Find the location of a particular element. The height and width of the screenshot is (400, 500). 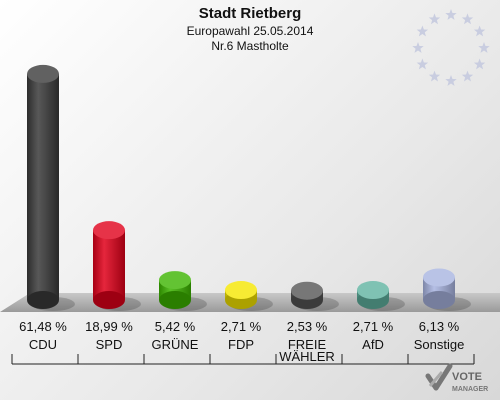

value-label: 18,99 % is located at coordinates (109, 326).